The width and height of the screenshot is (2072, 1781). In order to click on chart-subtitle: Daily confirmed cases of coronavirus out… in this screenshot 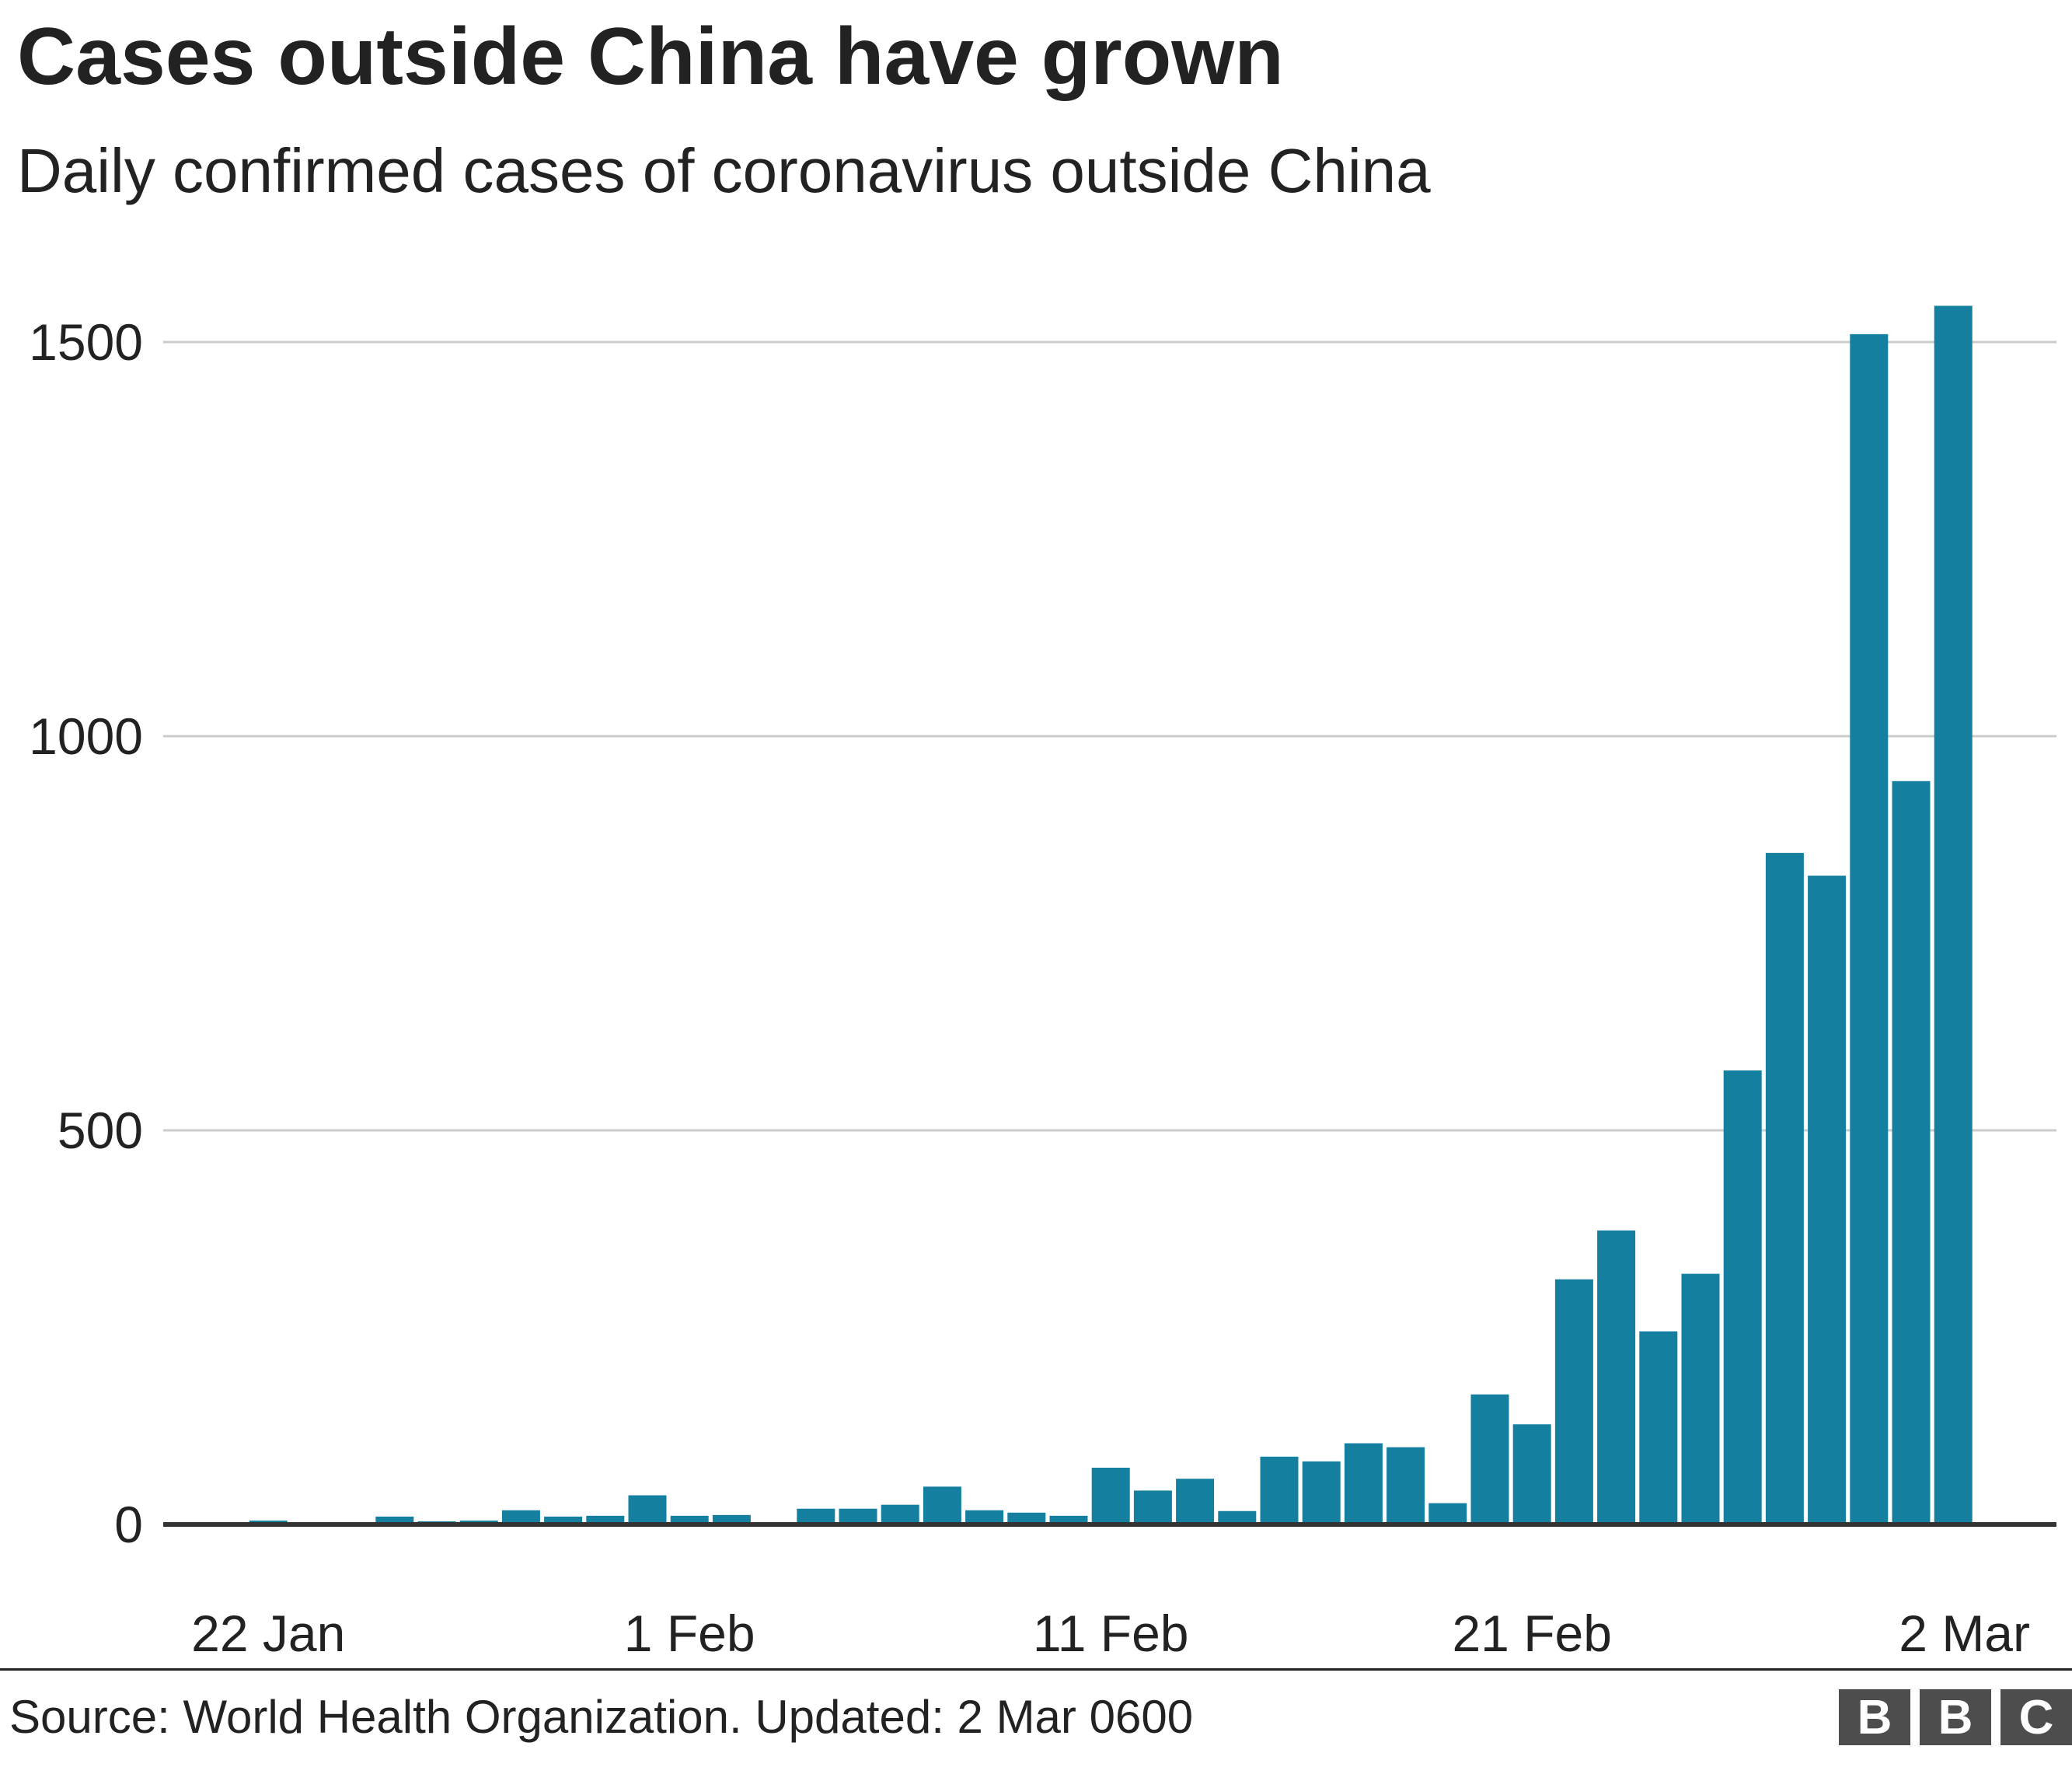, I will do `click(724, 170)`.